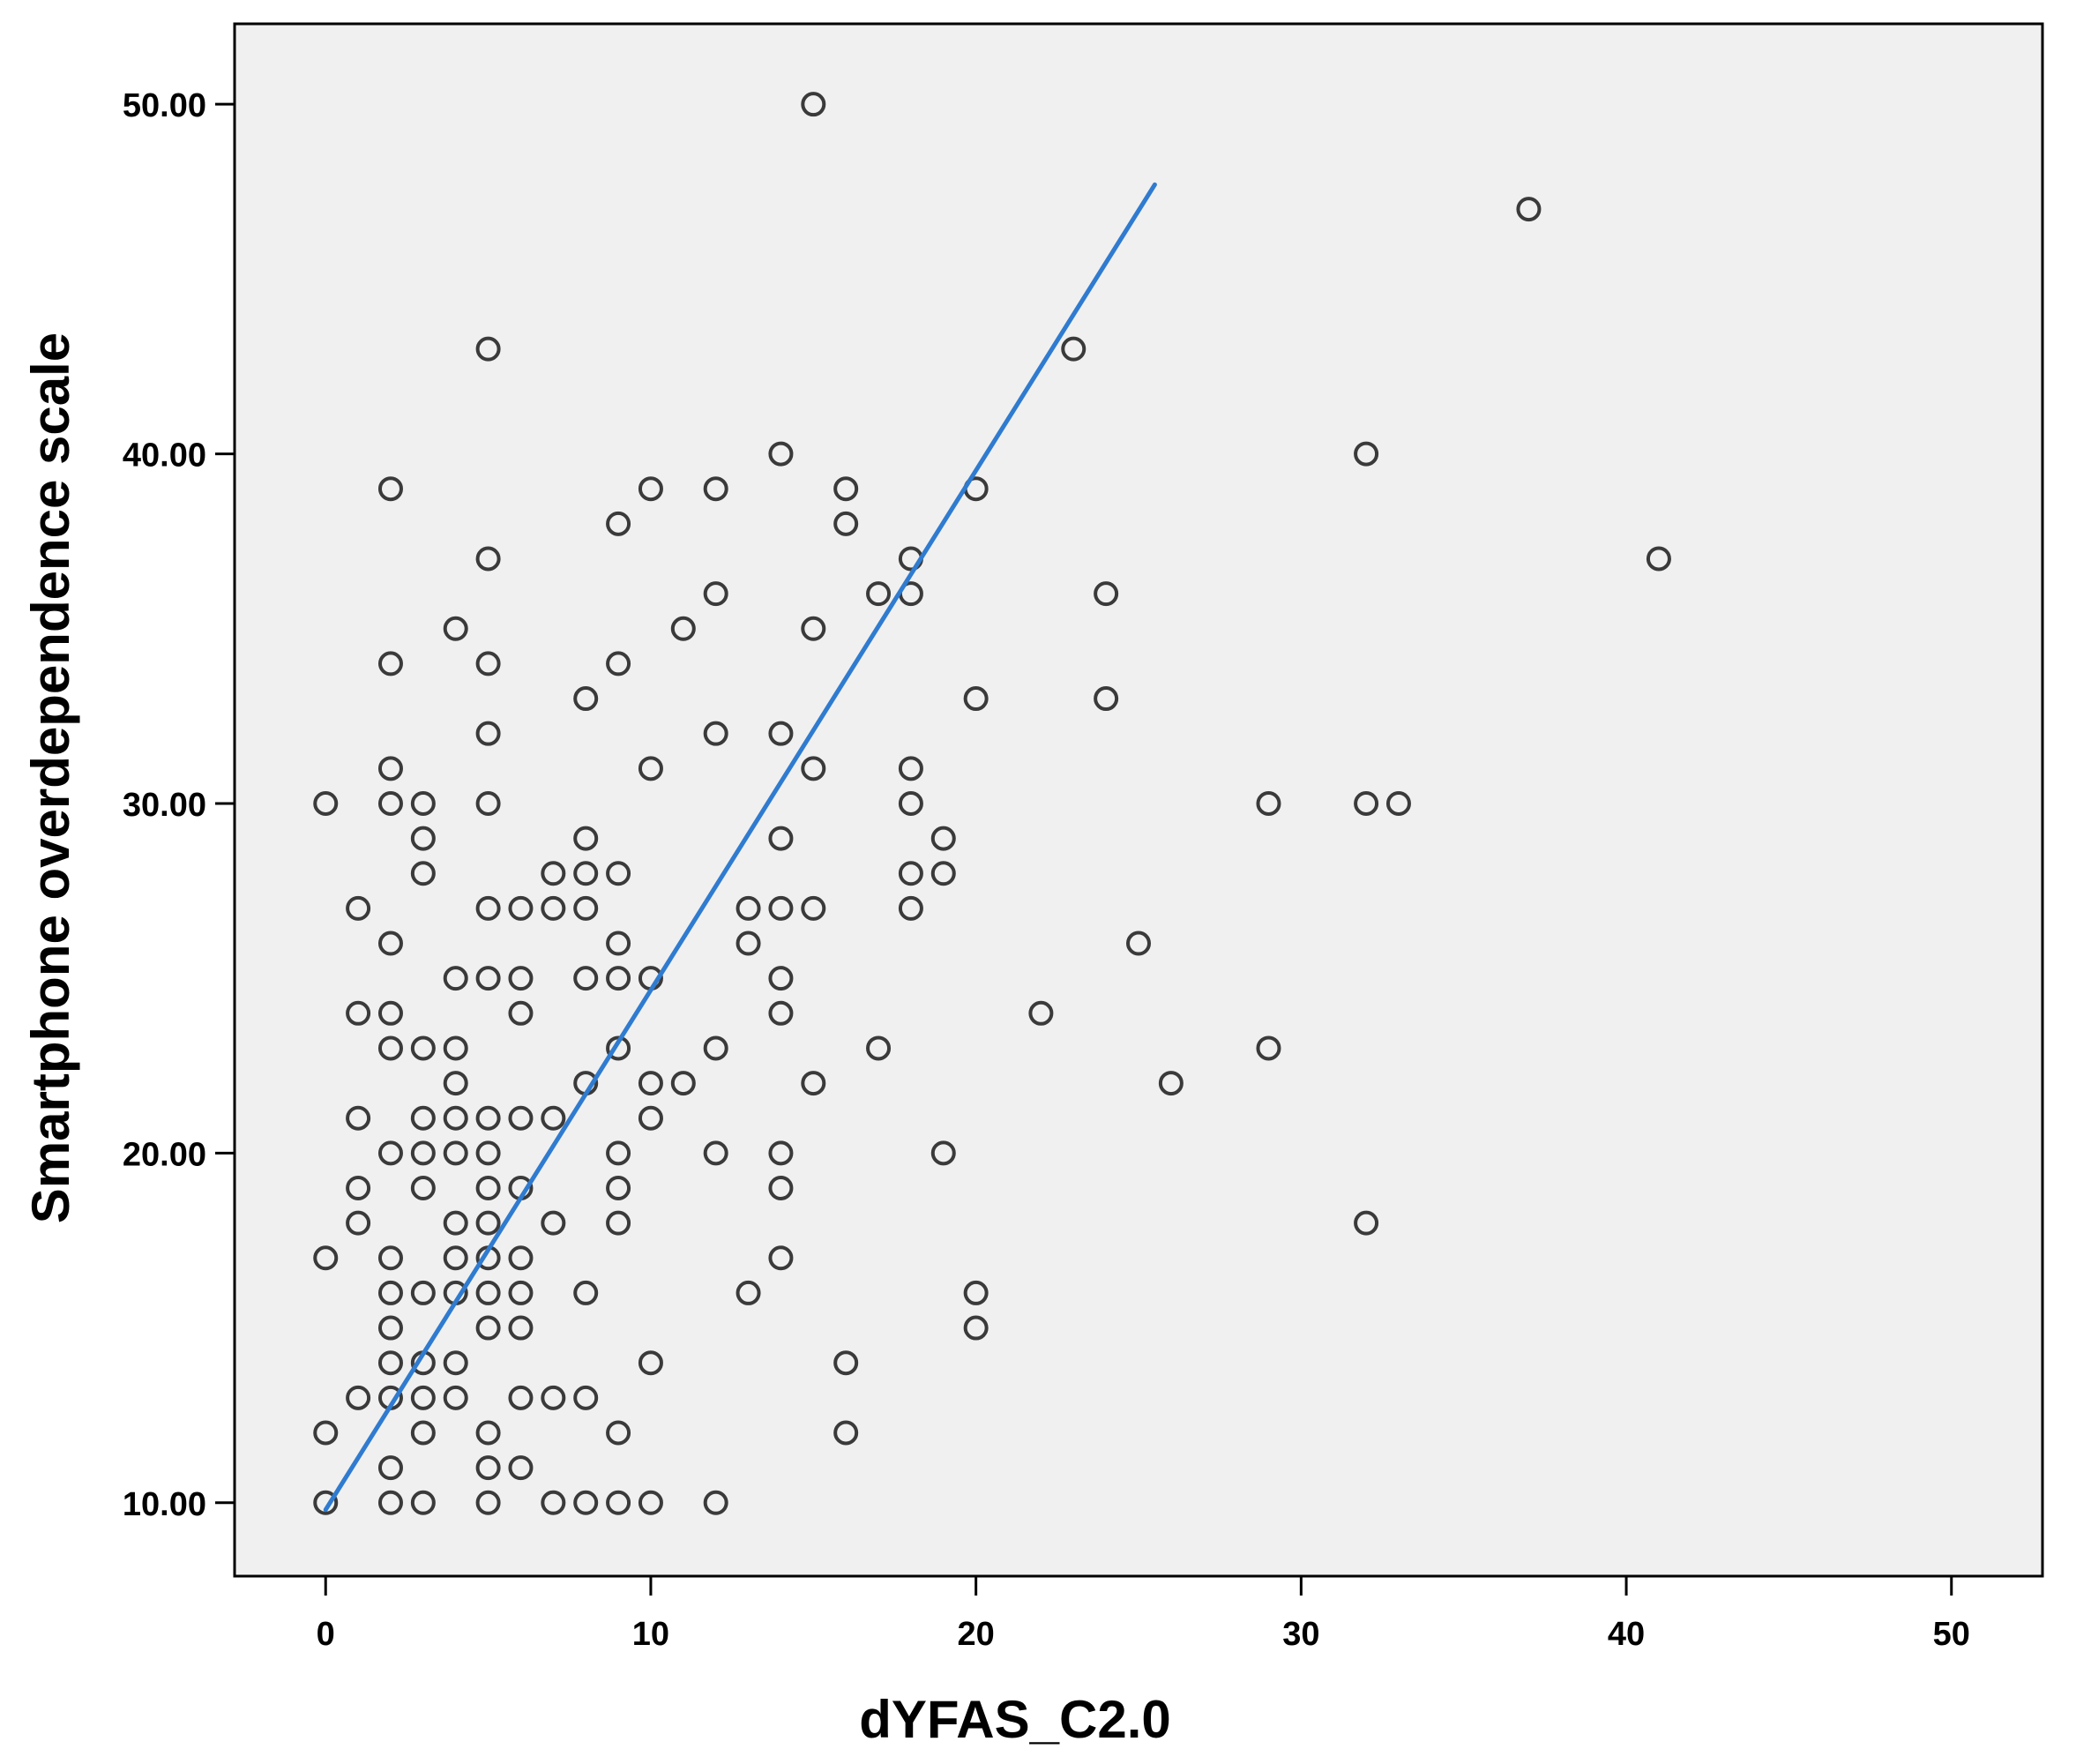 The image size is (2076, 1764). I want to click on x-tick-label: 20, so click(977, 1634).